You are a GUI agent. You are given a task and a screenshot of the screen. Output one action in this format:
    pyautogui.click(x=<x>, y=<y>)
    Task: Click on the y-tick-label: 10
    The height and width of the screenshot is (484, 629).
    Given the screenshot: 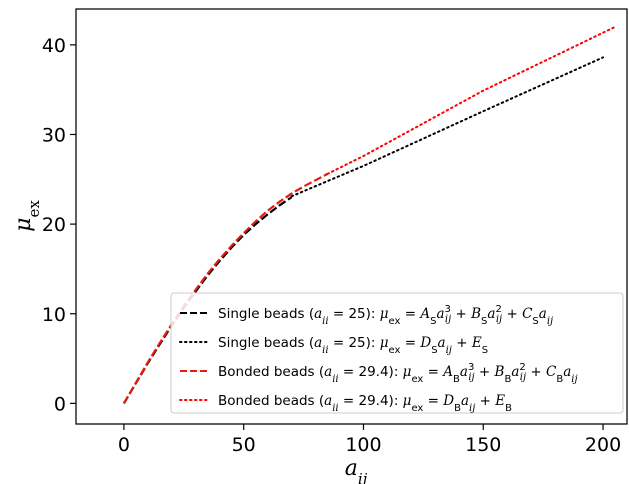 What is the action you would take?
    pyautogui.click(x=54, y=315)
    